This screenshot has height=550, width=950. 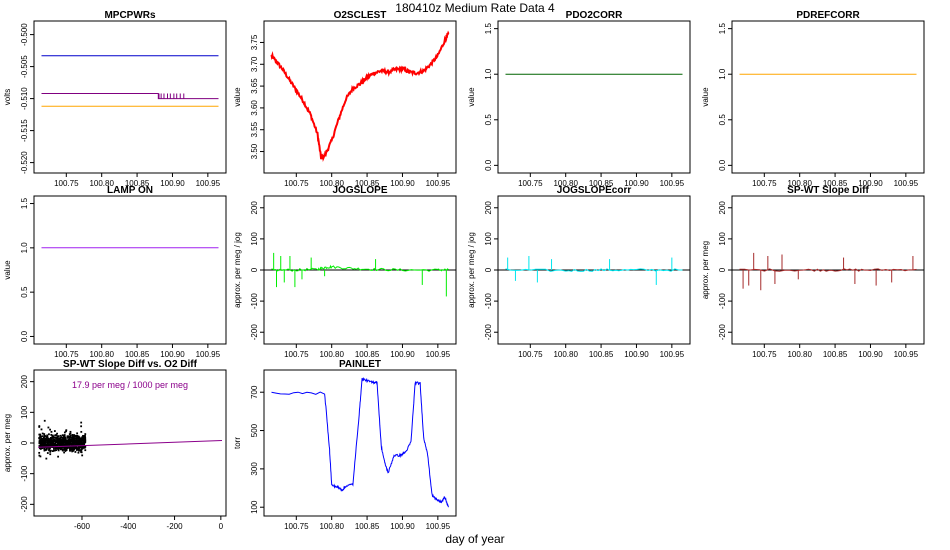 I want to click on y-tick-label: -0.520, so click(x=24, y=162).